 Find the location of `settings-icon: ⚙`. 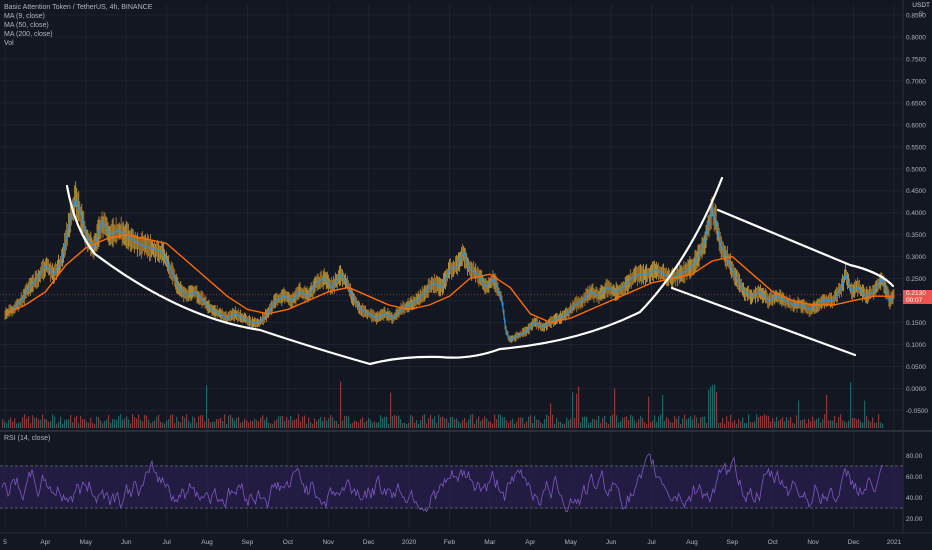

settings-icon: ⚙ is located at coordinates (920, 14).